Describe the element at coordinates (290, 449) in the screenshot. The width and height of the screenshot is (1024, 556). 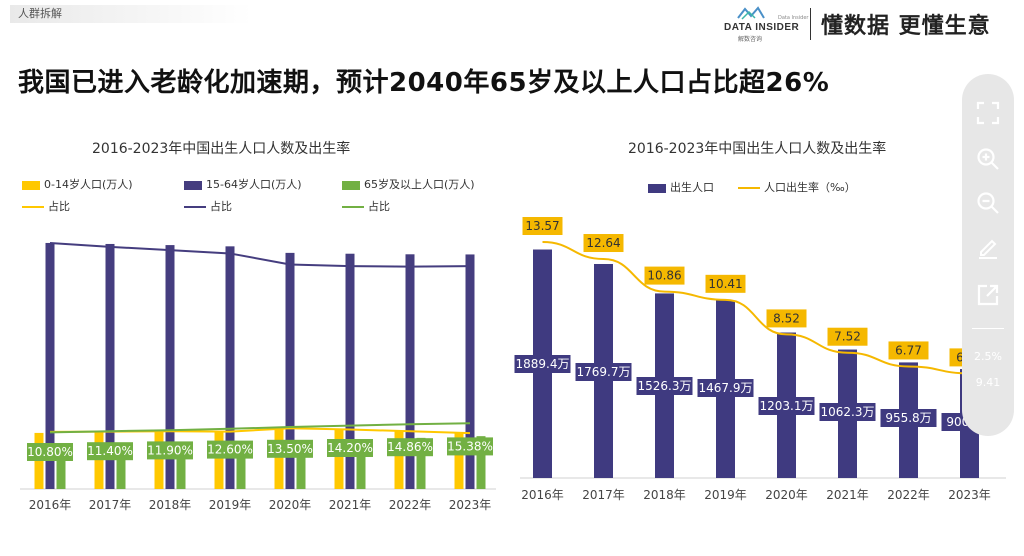
I see `ratio-label: 13.50%` at that location.